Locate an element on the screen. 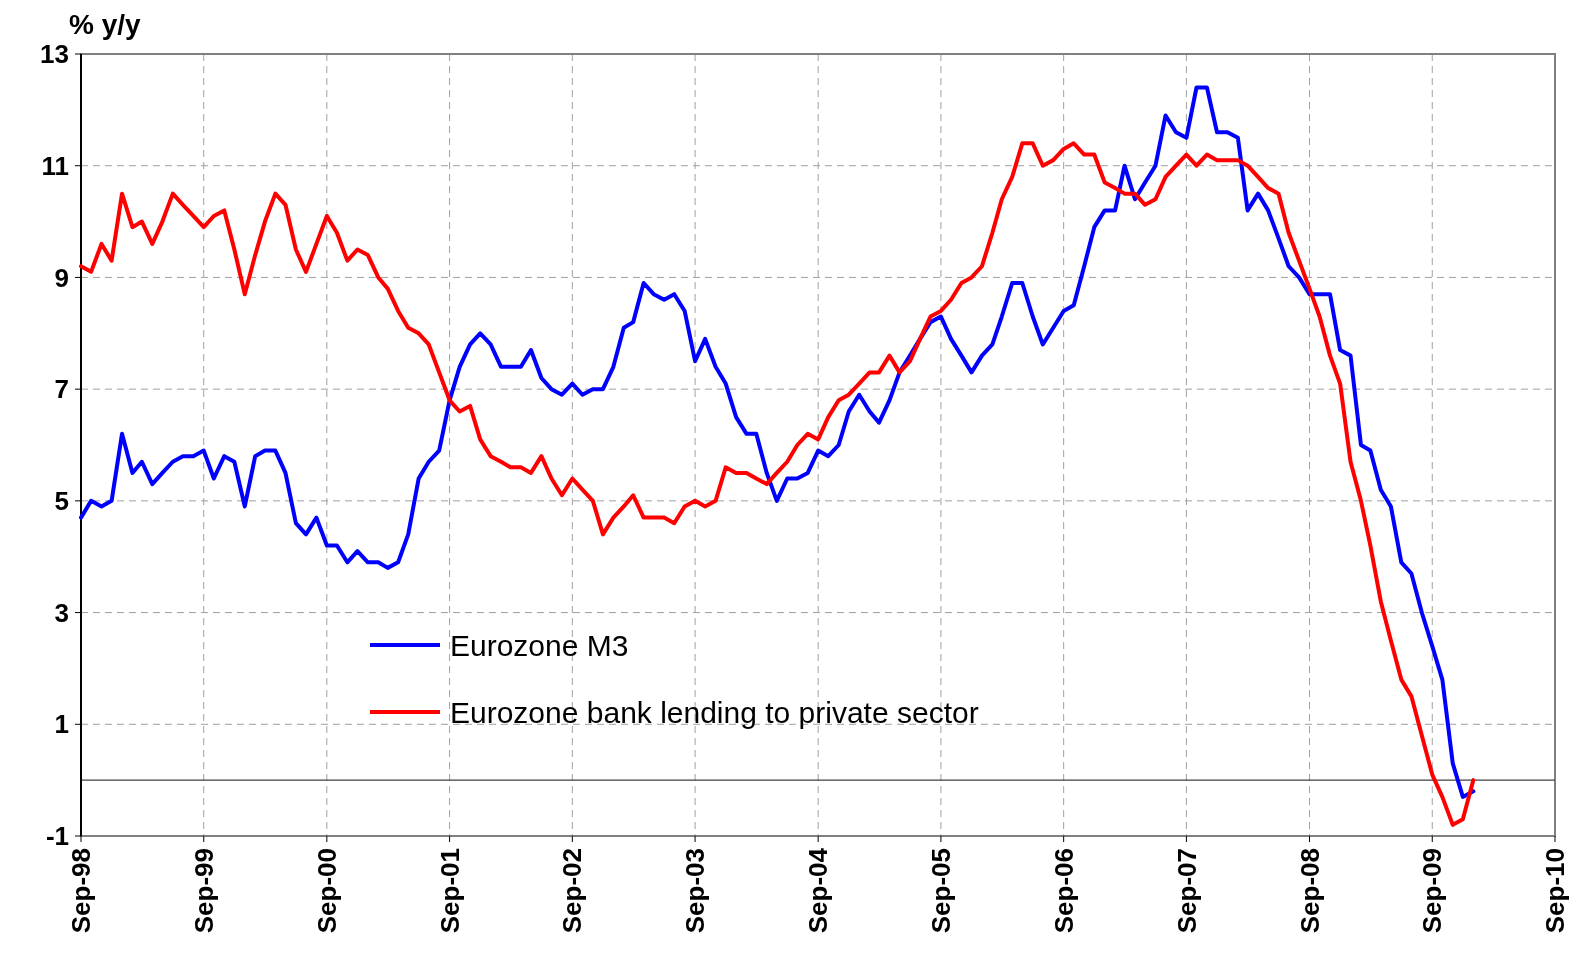 This screenshot has width=1585, height=980. y-tick-label: 11 is located at coordinates (55, 165).